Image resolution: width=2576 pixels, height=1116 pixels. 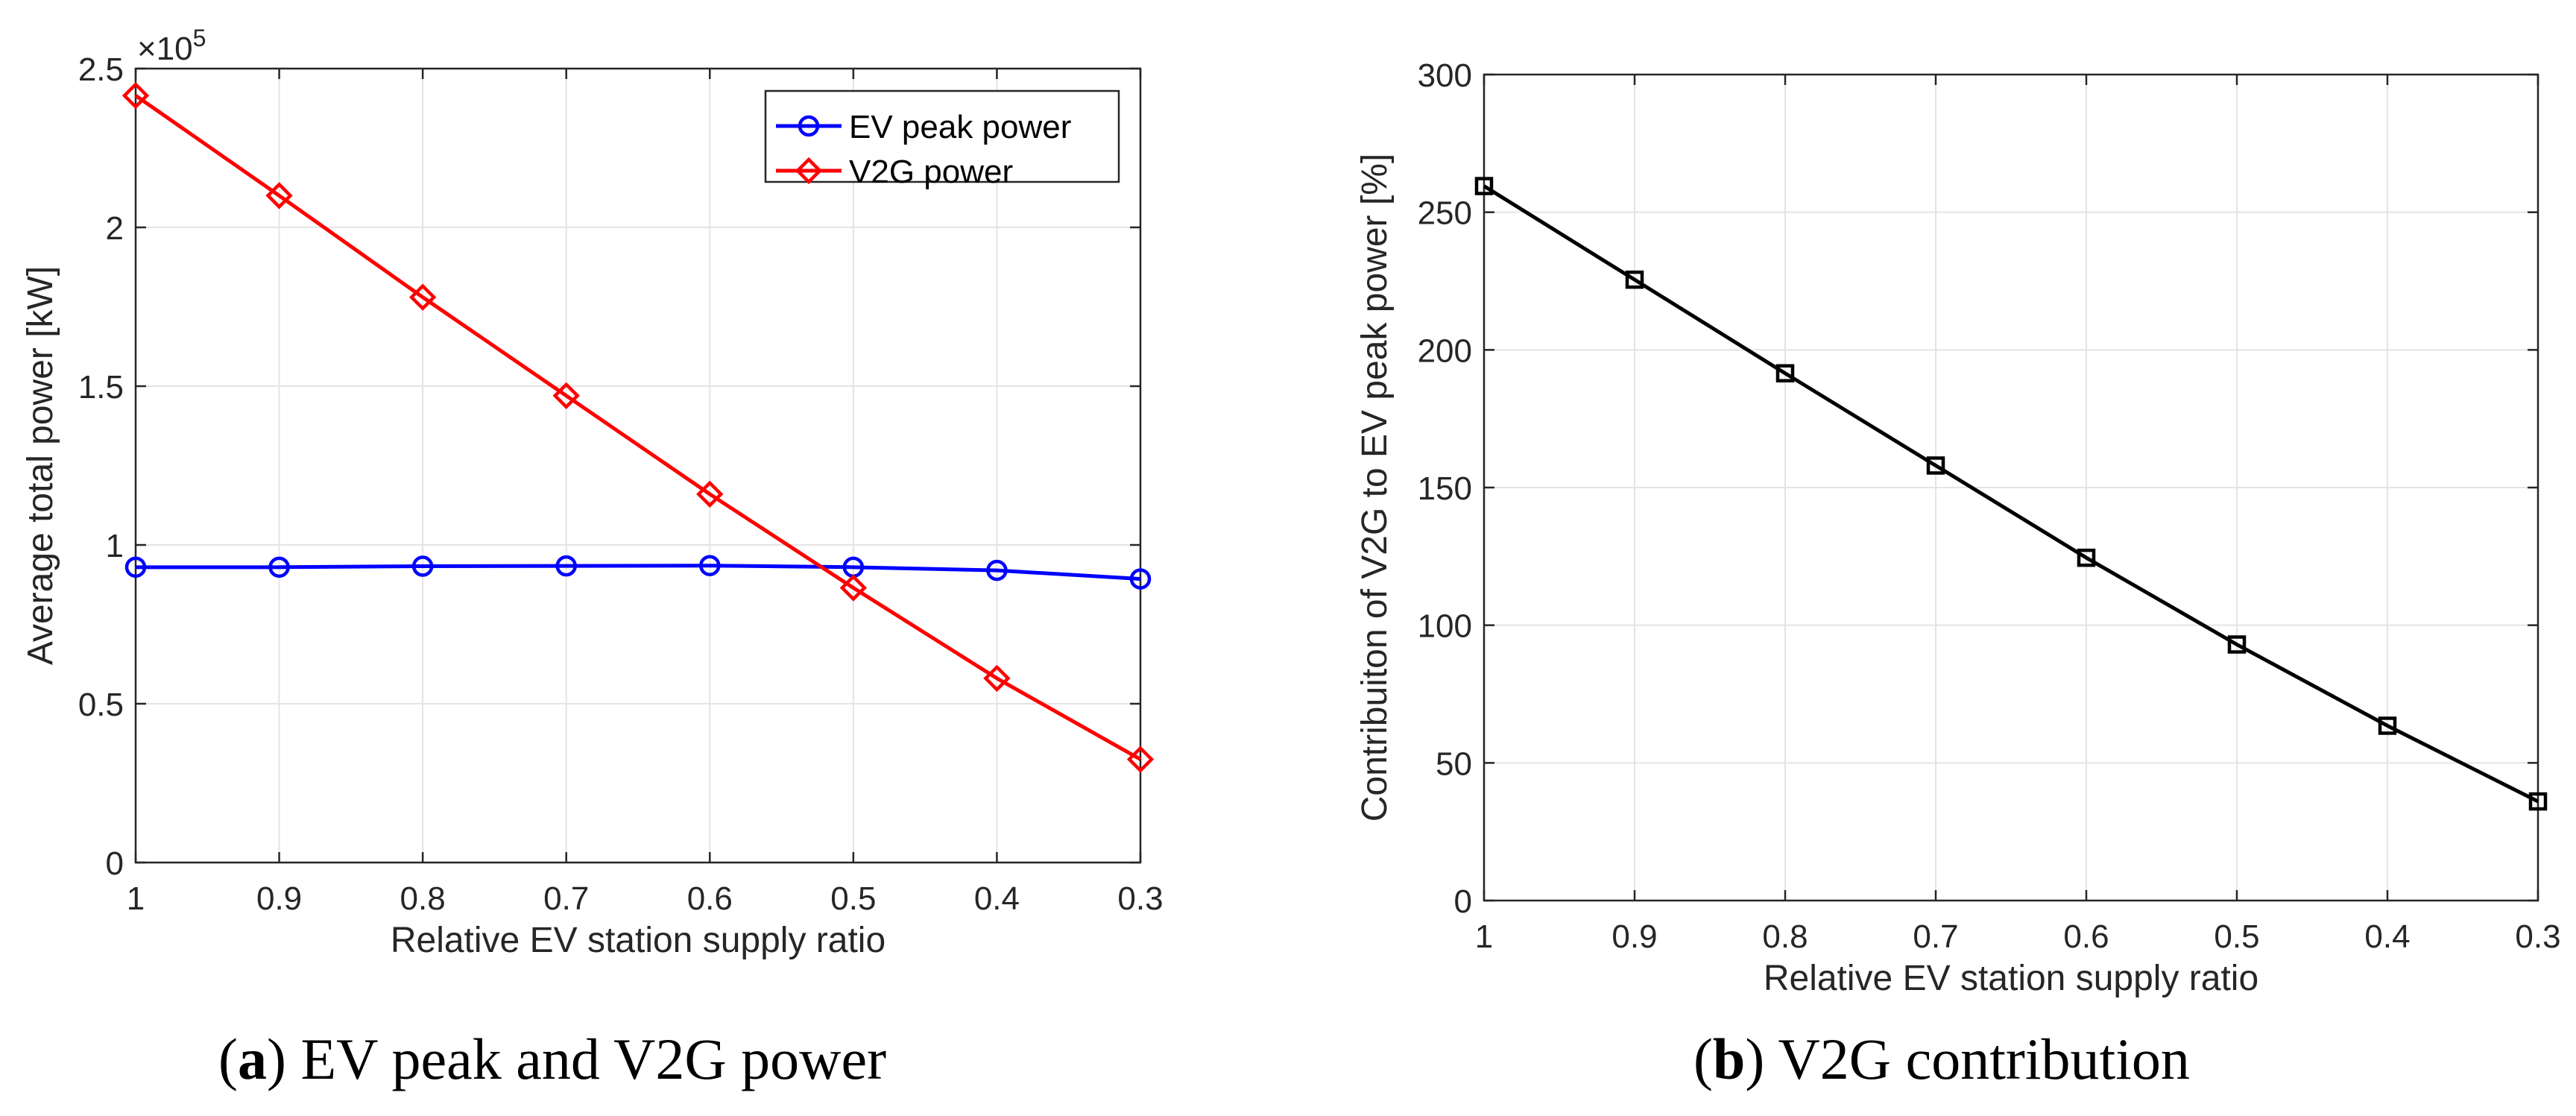 What do you see at coordinates (1729, 1059) in the screenshot?
I see `caption-b-letter: b` at bounding box center [1729, 1059].